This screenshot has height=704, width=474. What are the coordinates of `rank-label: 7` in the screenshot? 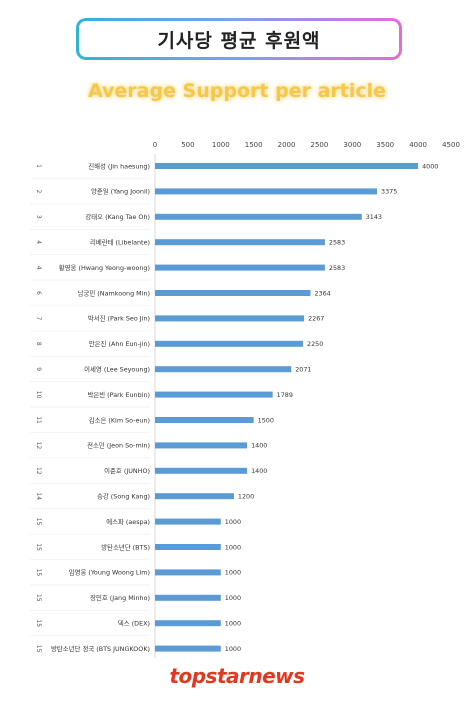 It's located at (38, 318).